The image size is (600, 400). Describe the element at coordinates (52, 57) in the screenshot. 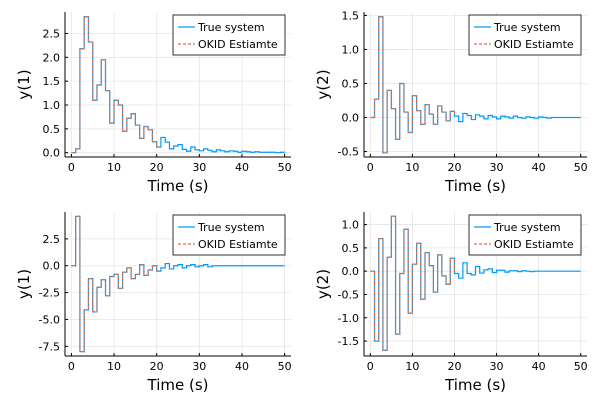

I see `y-tick-label: 2.0` at that location.